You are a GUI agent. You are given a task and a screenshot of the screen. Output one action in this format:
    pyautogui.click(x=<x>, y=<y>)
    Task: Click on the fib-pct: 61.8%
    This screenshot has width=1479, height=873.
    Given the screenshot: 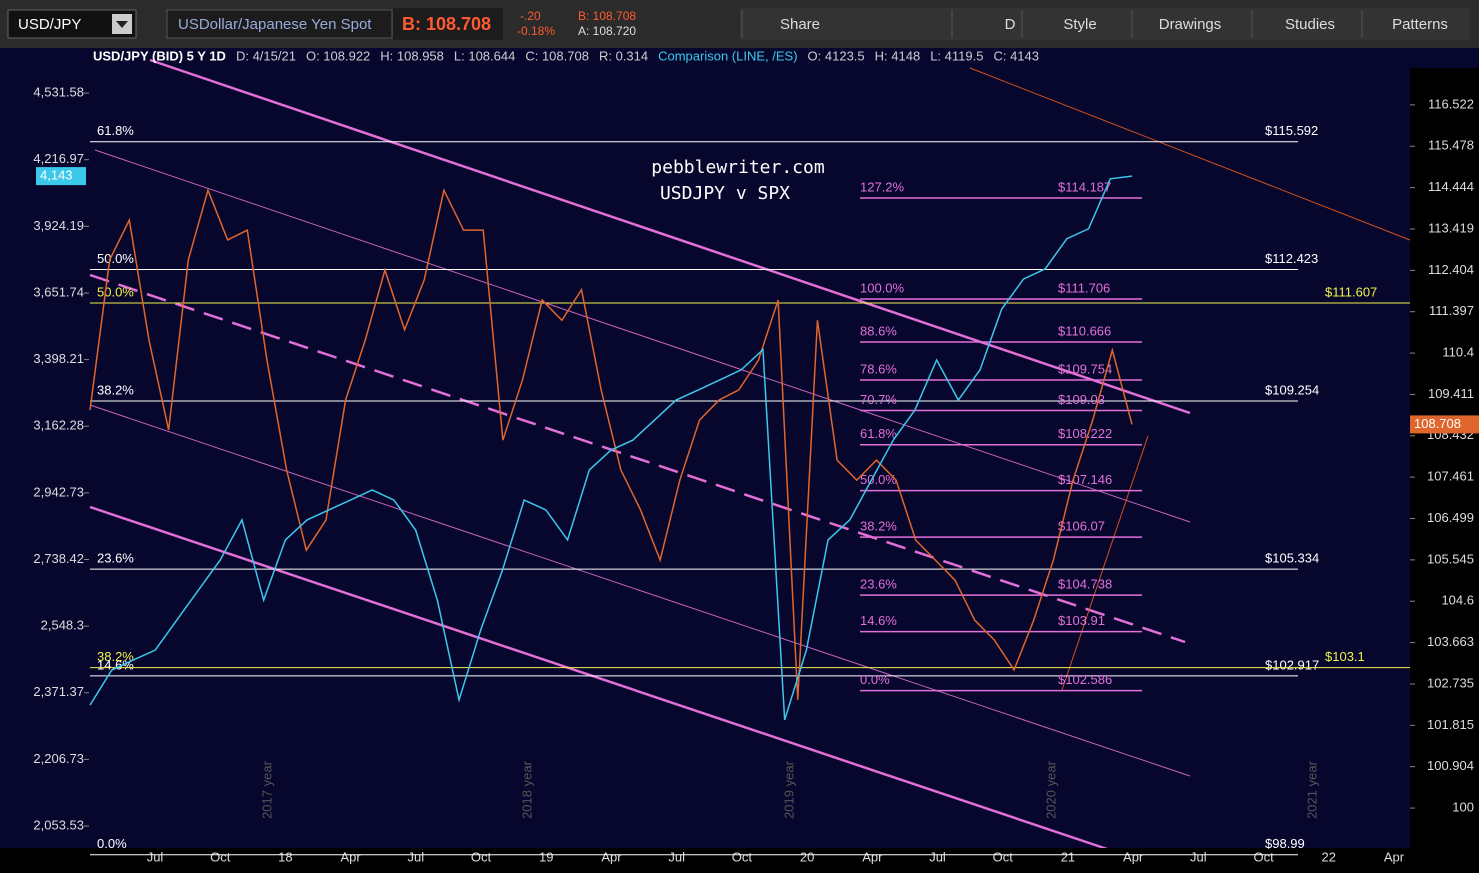 What is the action you would take?
    pyautogui.click(x=115, y=130)
    